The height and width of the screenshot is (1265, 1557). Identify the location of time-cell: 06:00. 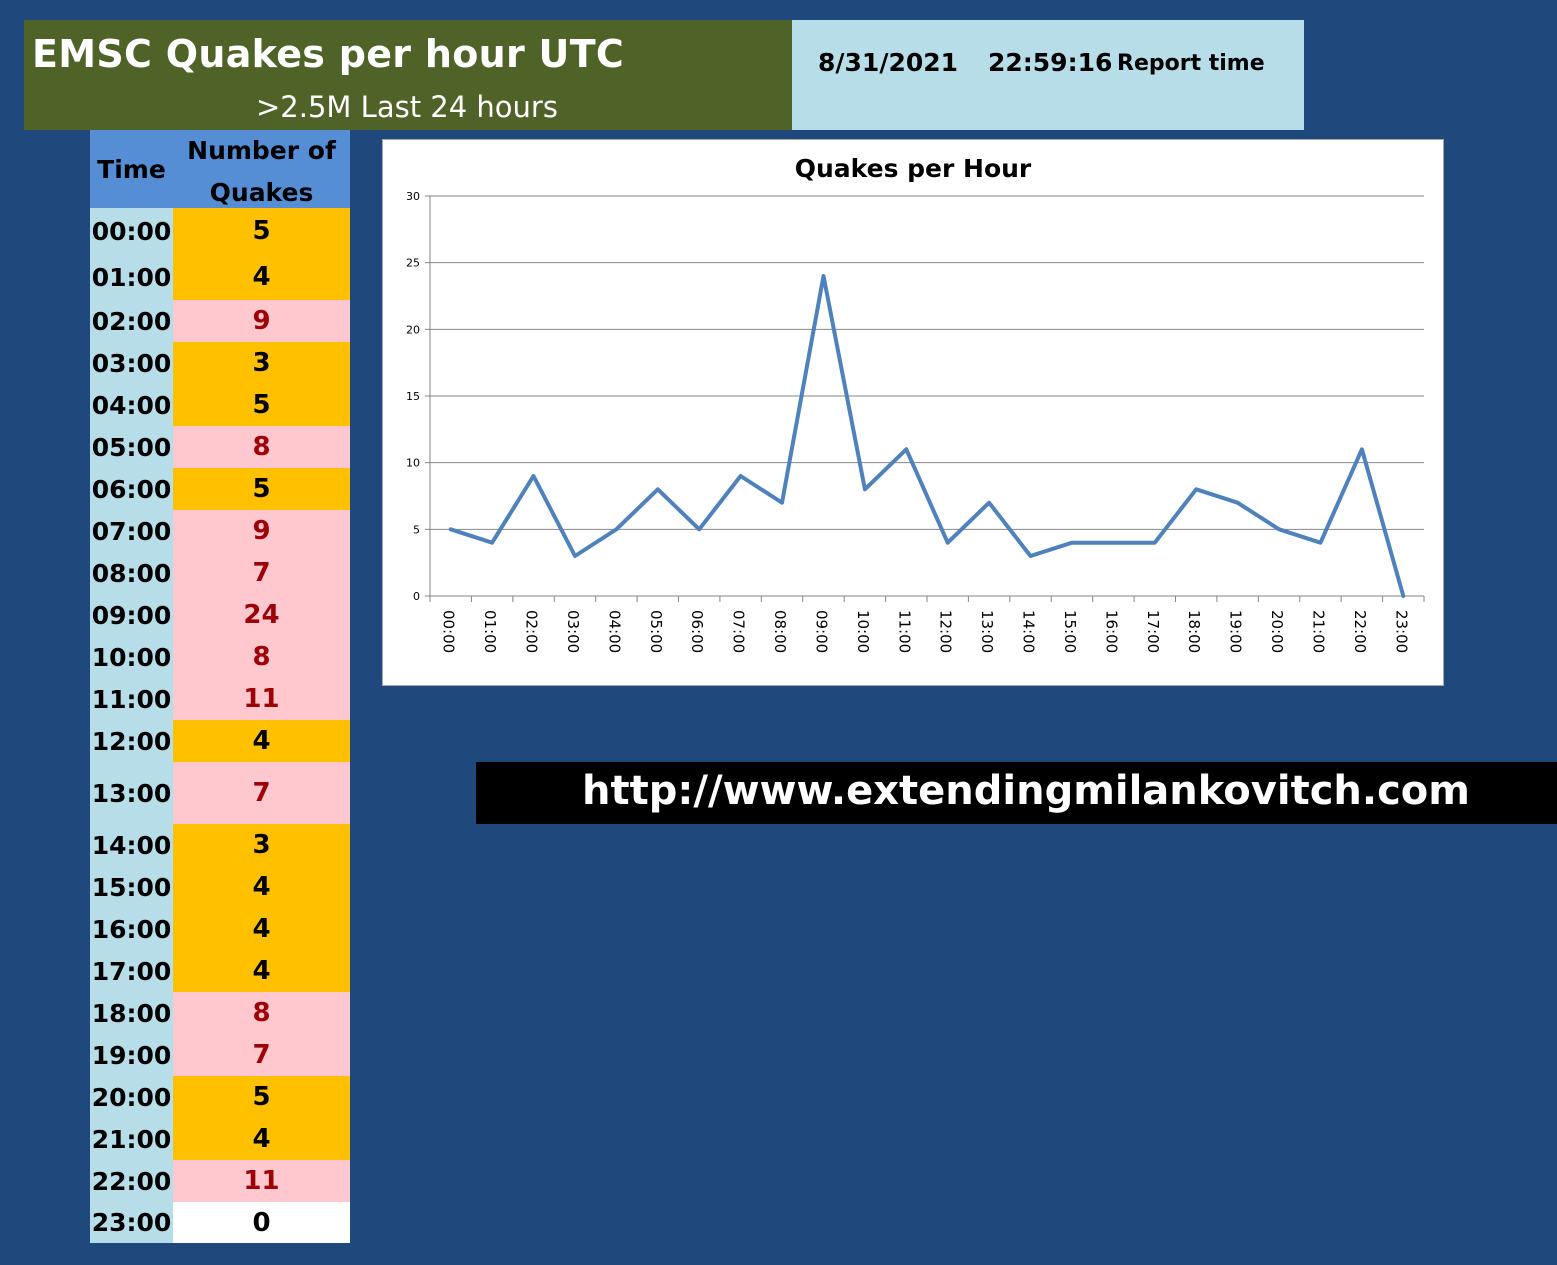
(131, 489).